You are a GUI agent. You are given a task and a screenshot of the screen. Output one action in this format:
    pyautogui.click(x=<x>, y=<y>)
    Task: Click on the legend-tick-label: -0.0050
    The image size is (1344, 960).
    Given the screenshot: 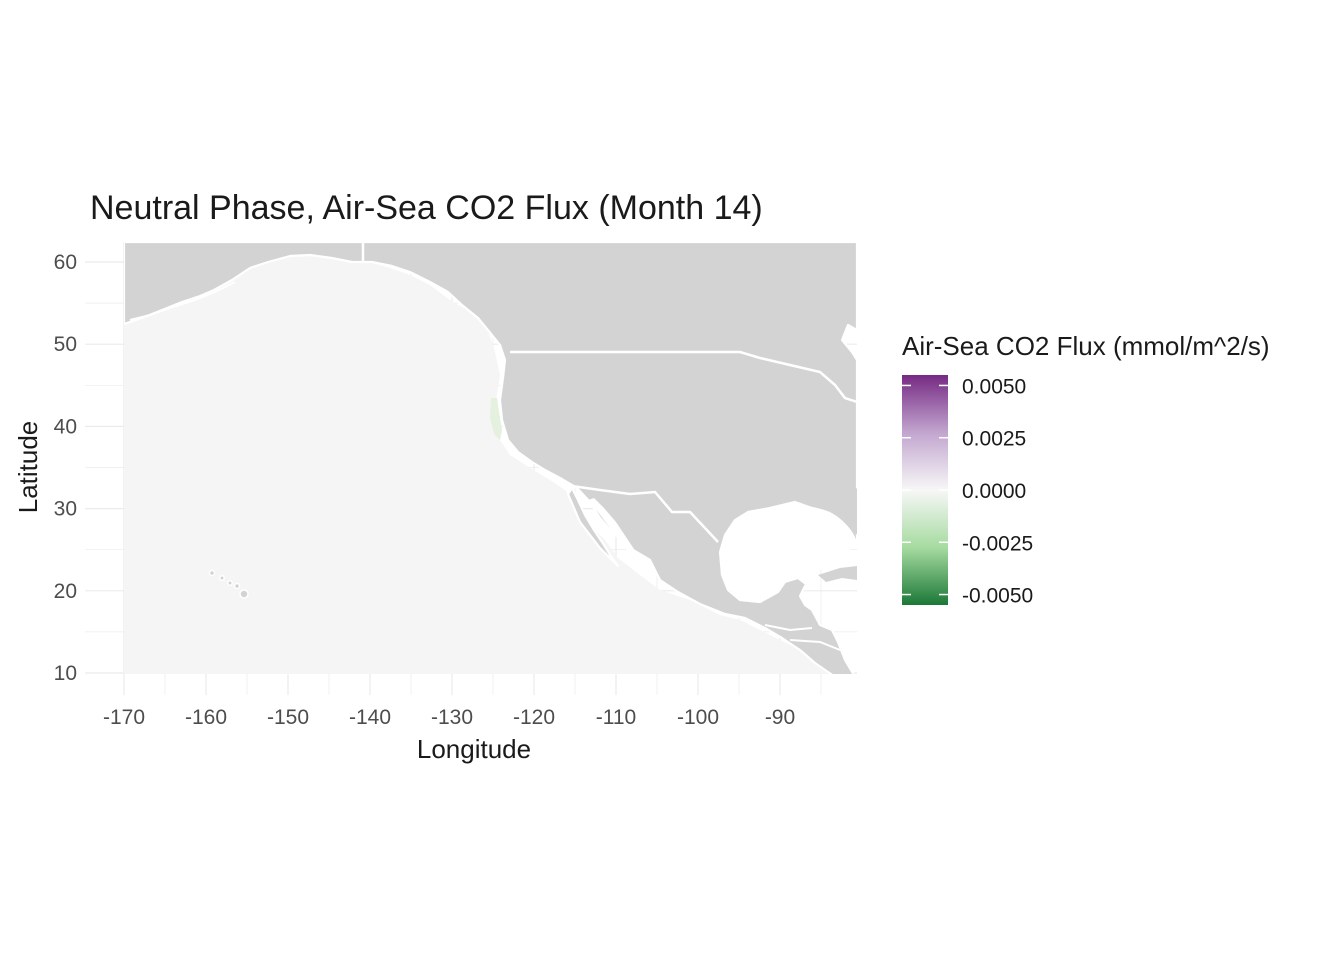 What is the action you would take?
    pyautogui.click(x=997, y=596)
    